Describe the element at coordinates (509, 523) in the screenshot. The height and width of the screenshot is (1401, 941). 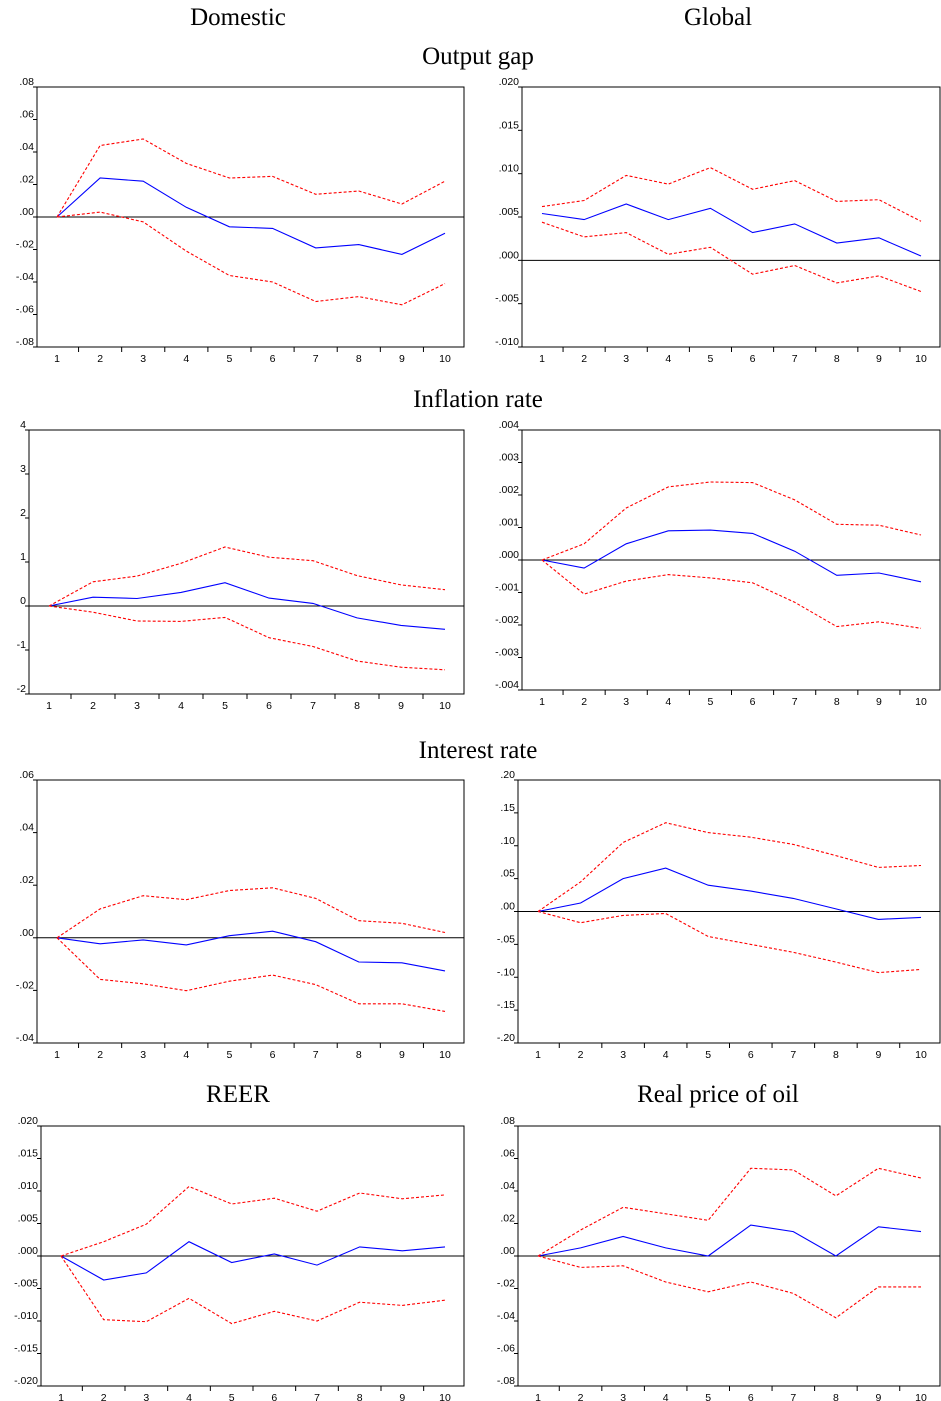
I see `y-tick-label: .001` at that location.